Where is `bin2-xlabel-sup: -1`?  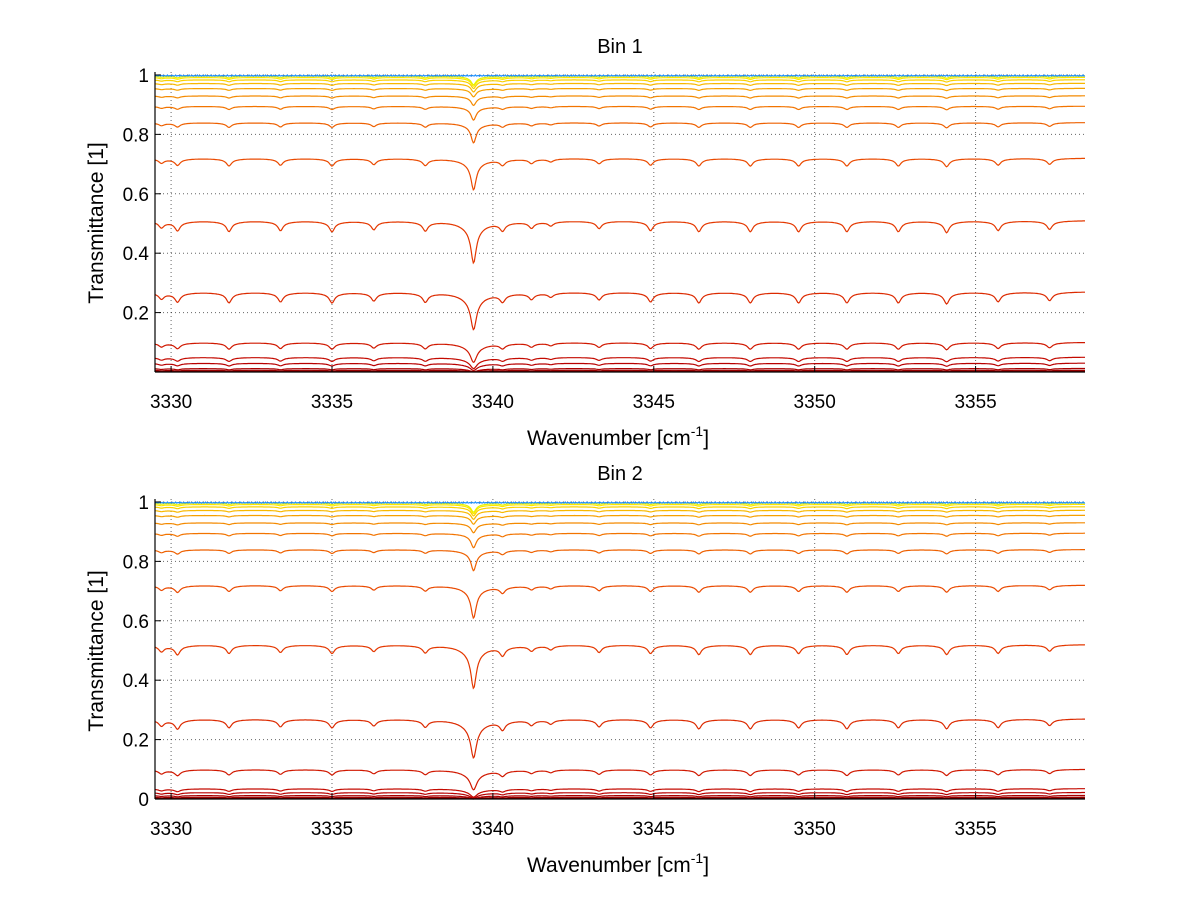
bin2-xlabel-sup: -1 is located at coordinates (697, 858).